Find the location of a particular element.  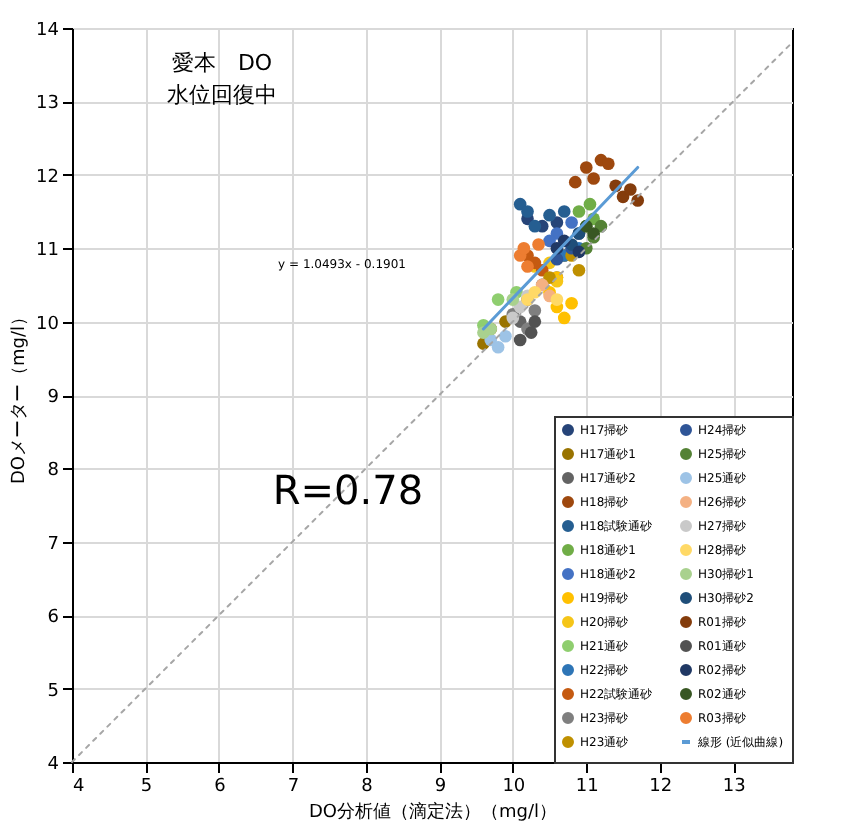

x-tick-label: 10 is located at coordinates (514, 787).